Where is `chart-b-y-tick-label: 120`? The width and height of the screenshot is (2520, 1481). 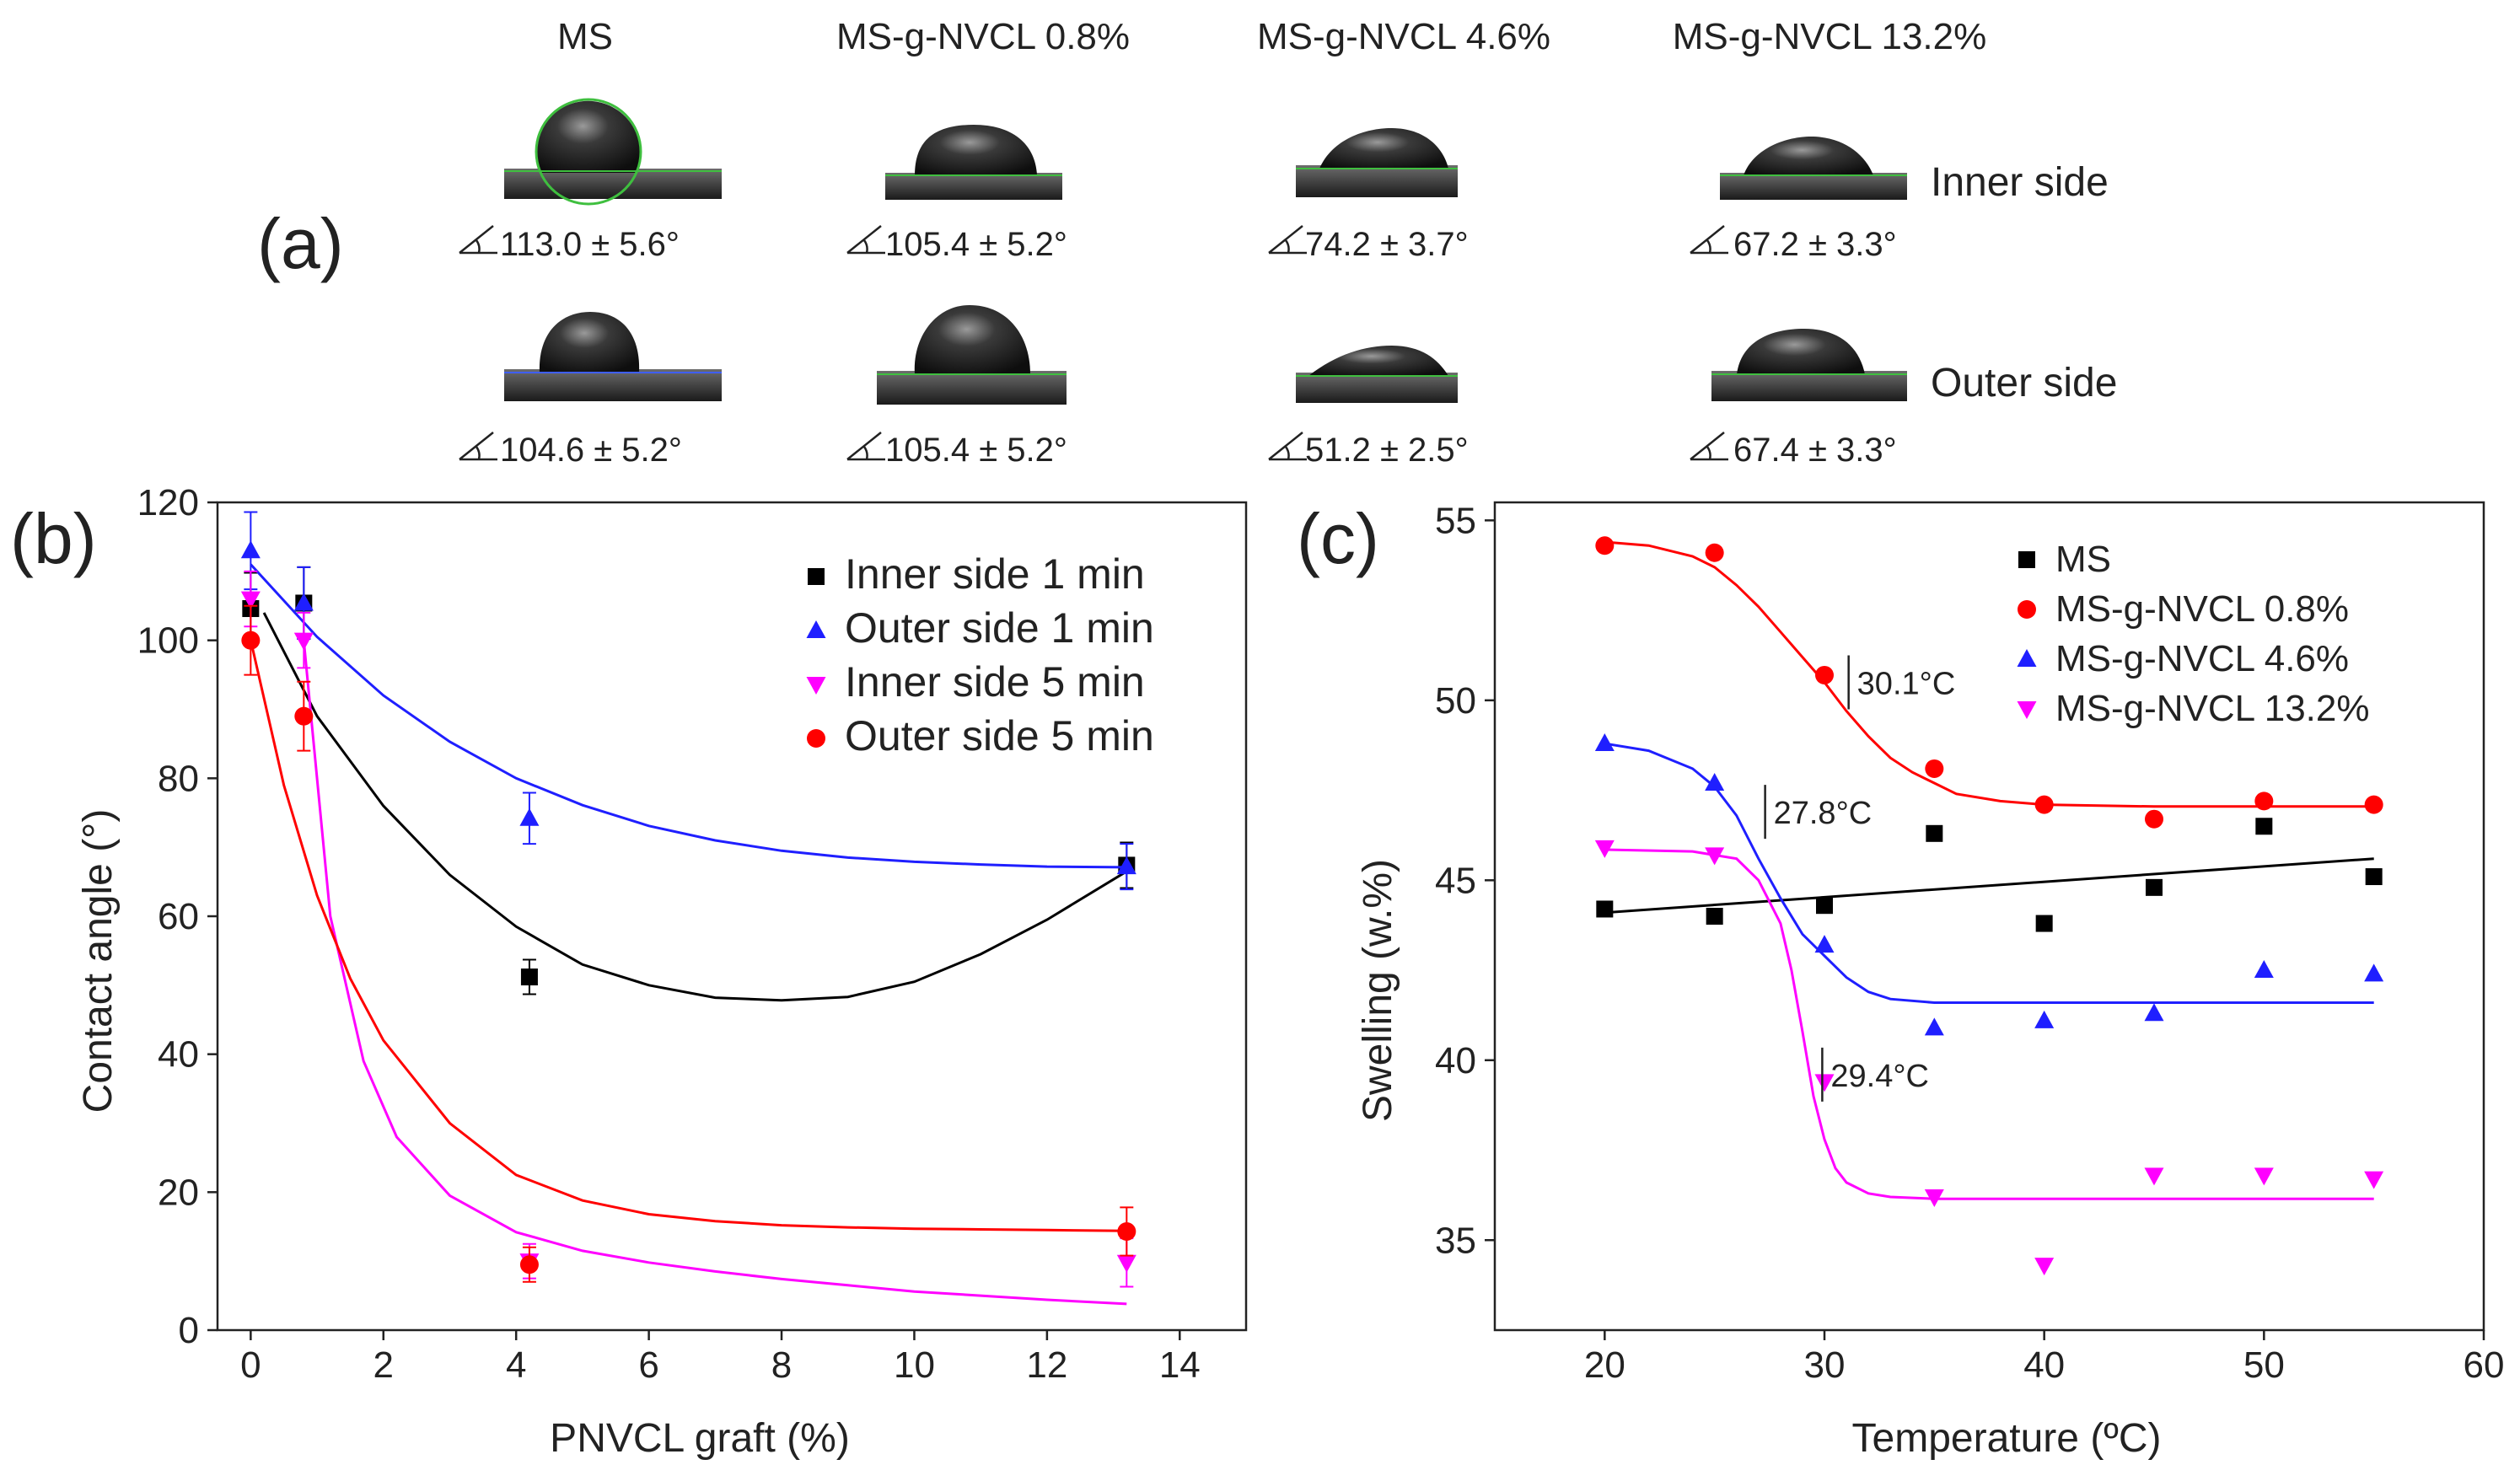 chart-b-y-tick-label: 120 is located at coordinates (168, 502).